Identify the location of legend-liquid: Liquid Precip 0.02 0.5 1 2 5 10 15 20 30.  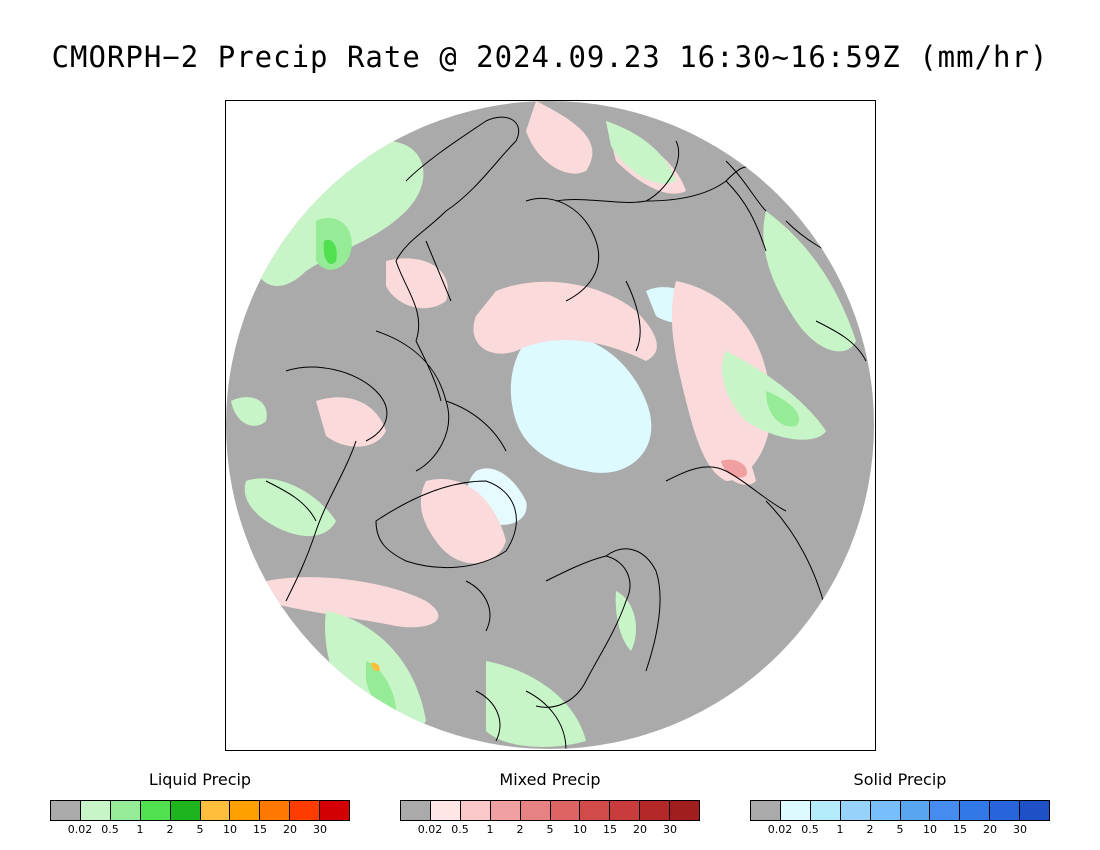
(200, 803).